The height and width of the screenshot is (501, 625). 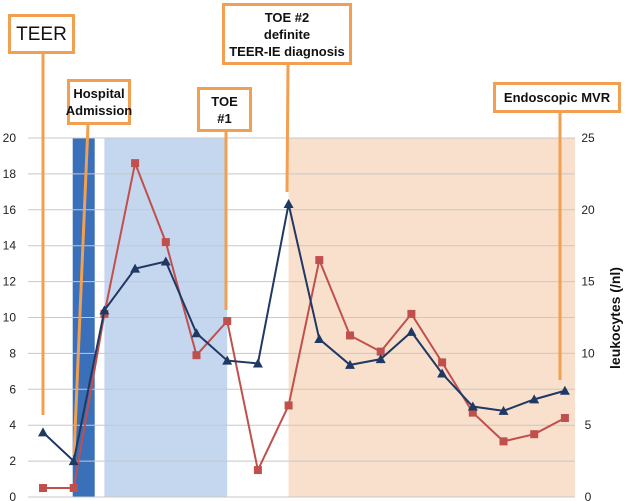 I want to click on right-tick-label: 25, so click(x=588, y=138).